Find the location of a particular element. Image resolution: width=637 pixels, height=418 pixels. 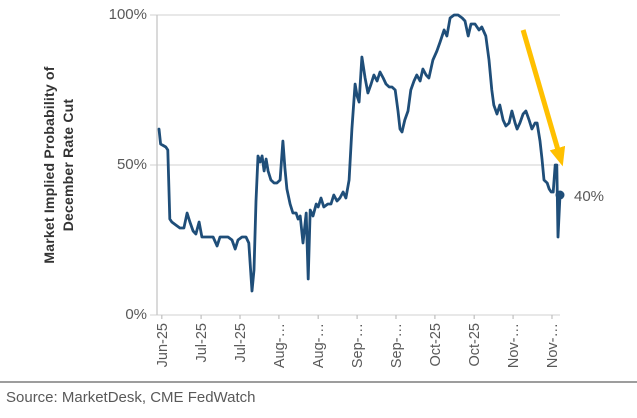

y-axis-title-line1: Market Implied Probability of is located at coordinates (49, 165).